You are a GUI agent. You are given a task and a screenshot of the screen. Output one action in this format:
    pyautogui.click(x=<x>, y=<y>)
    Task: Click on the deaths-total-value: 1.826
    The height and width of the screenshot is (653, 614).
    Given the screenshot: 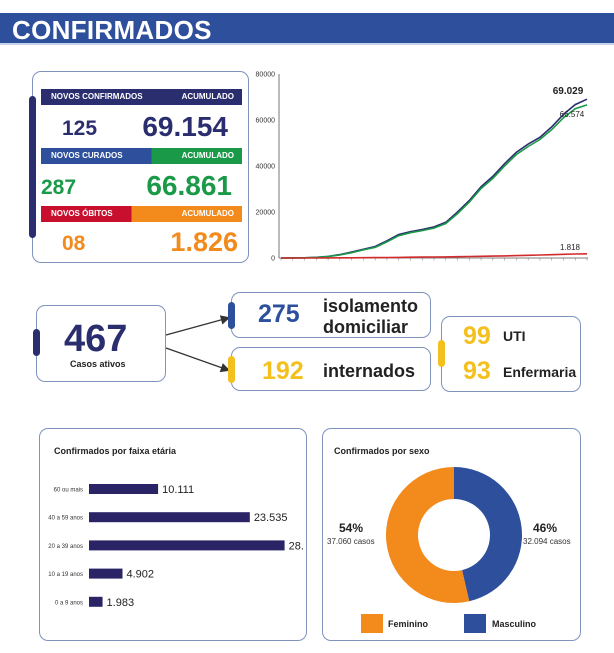 What is the action you would take?
    pyautogui.click(x=204, y=242)
    